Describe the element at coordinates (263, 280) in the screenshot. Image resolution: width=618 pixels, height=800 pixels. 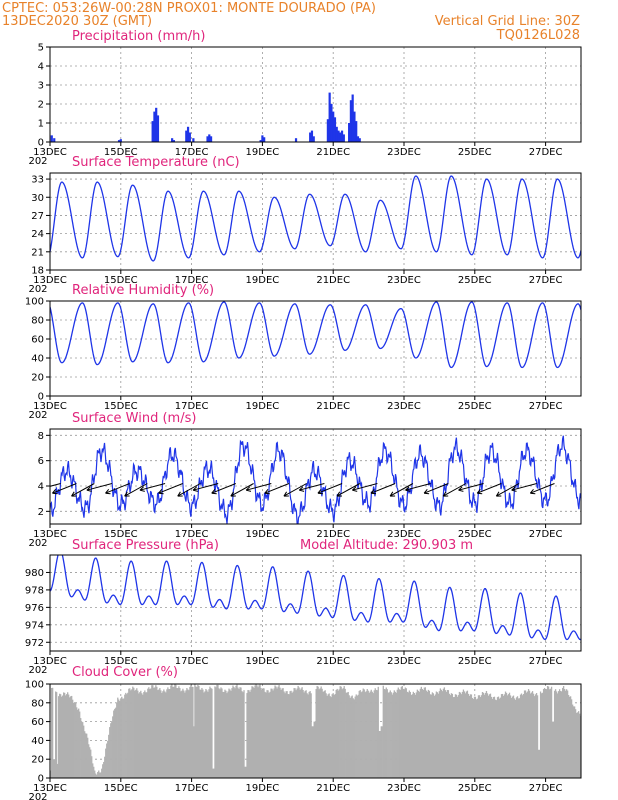
I see `temp-xtick-label: 19DEC` at that location.